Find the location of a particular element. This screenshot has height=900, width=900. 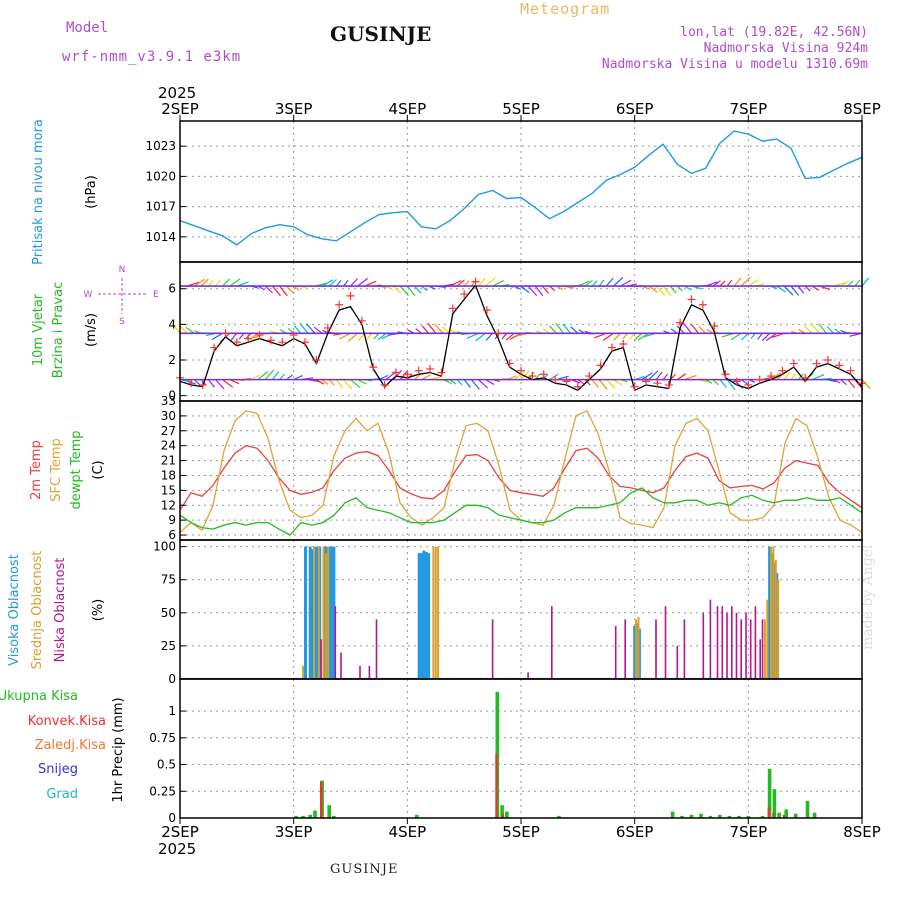

wind-axis-label: 10m Vjetar is located at coordinates (38, 329).